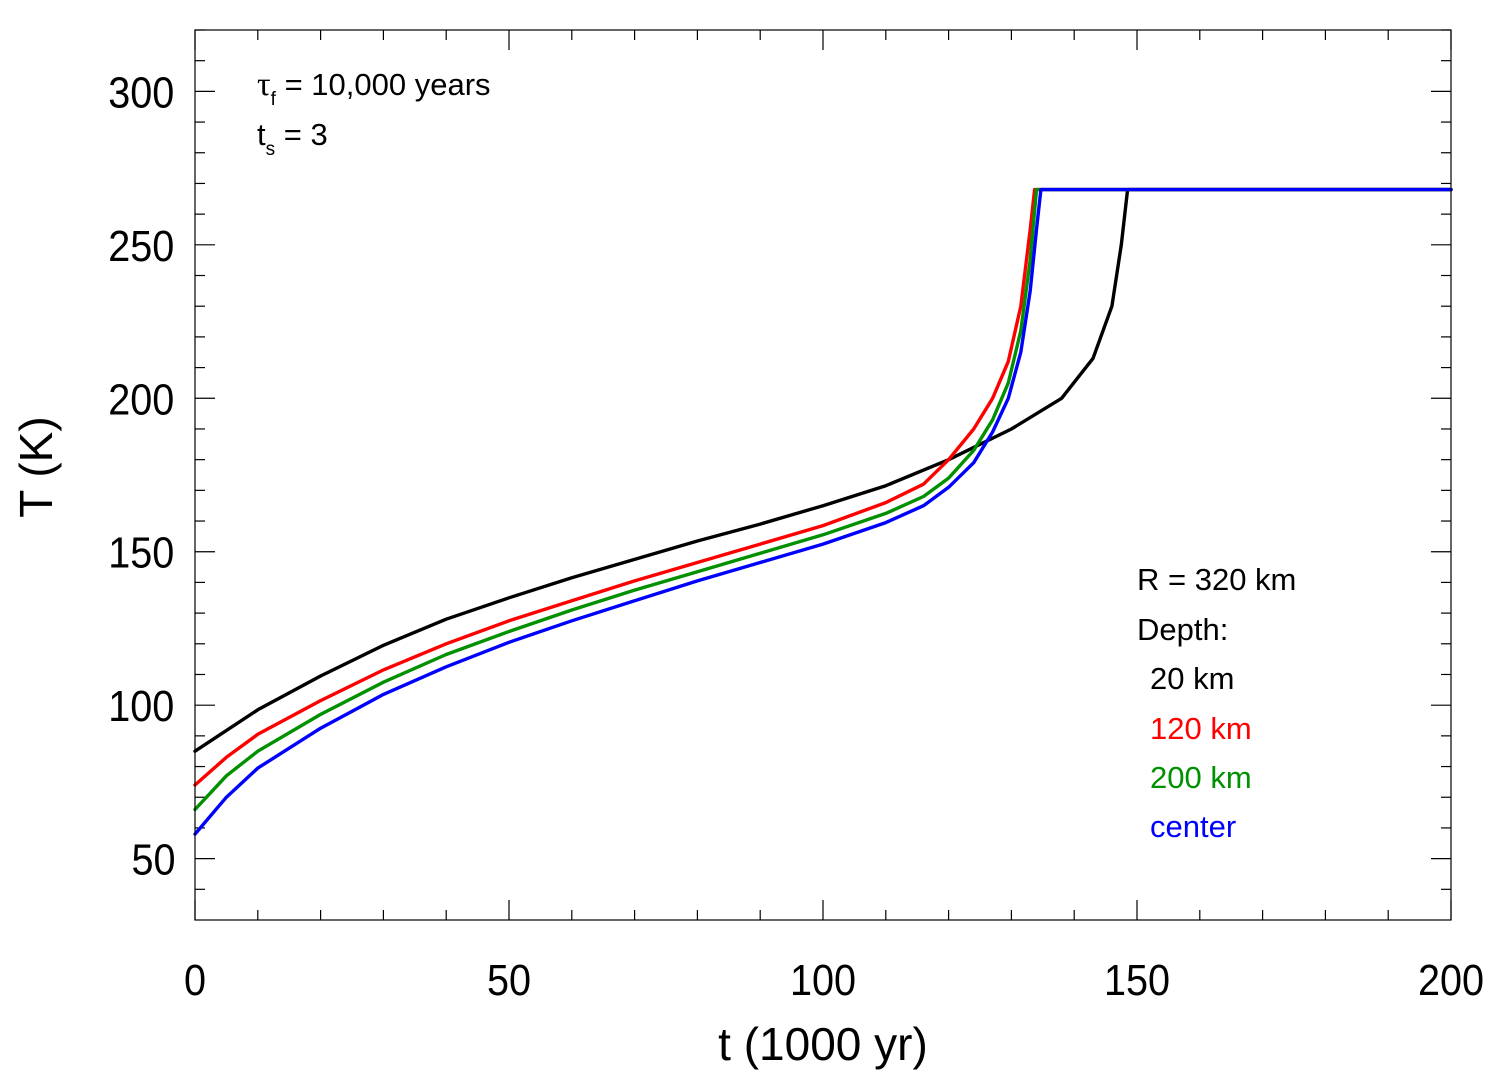  What do you see at coordinates (1451, 979) in the screenshot?
I see `x-tick-label: 200` at bounding box center [1451, 979].